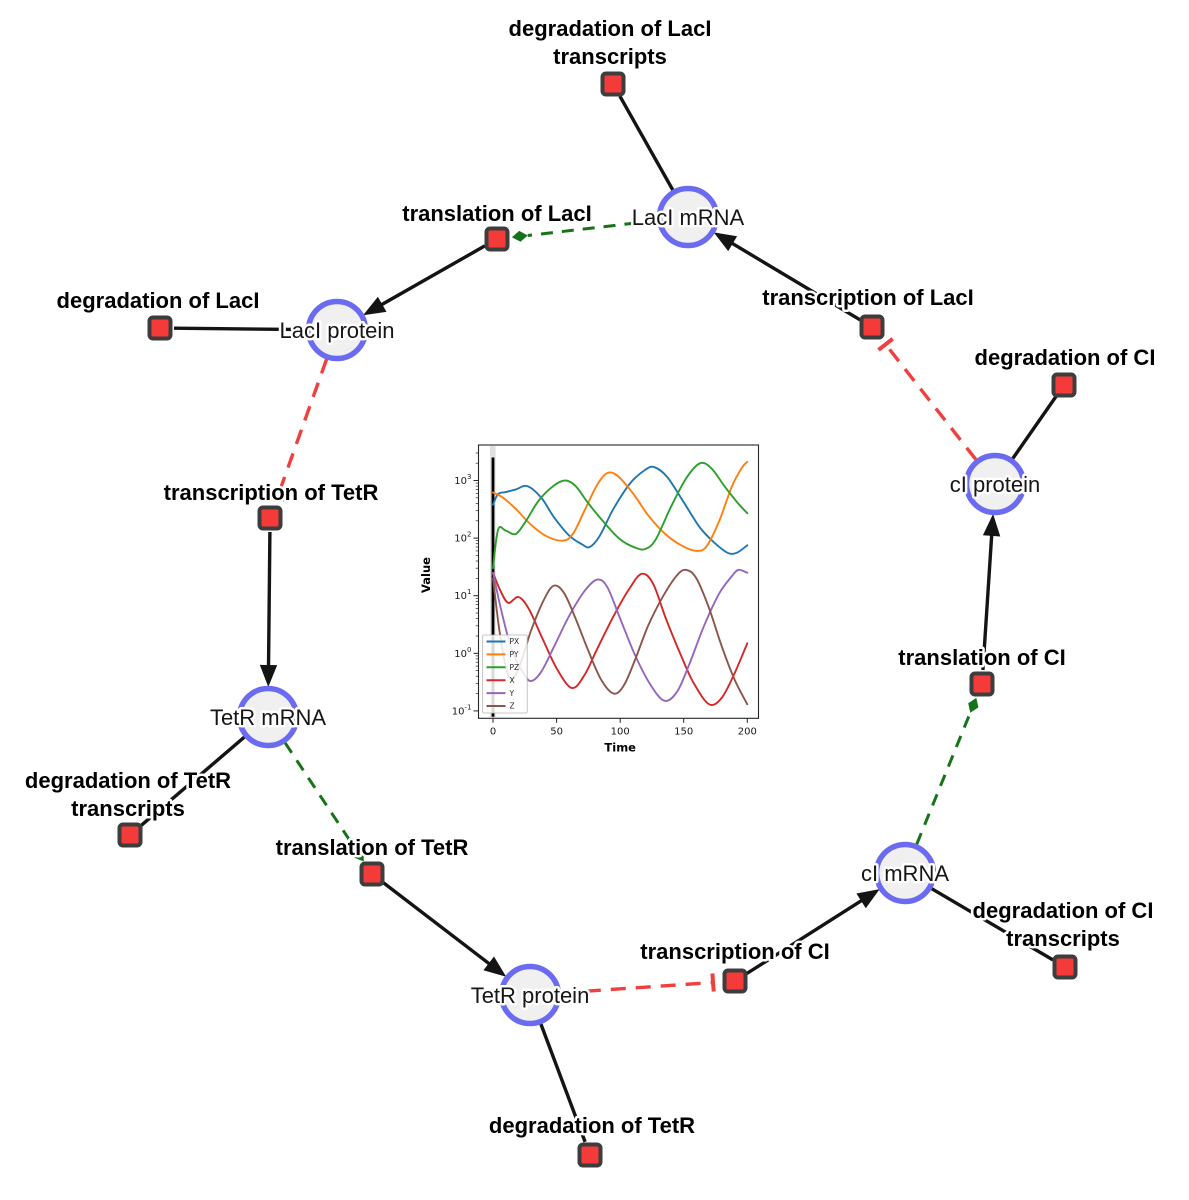 This screenshot has width=1189, height=1200. Describe the element at coordinates (987, 601) in the screenshot. I see `edge-product-transl-ci-ci-prot` at that location.